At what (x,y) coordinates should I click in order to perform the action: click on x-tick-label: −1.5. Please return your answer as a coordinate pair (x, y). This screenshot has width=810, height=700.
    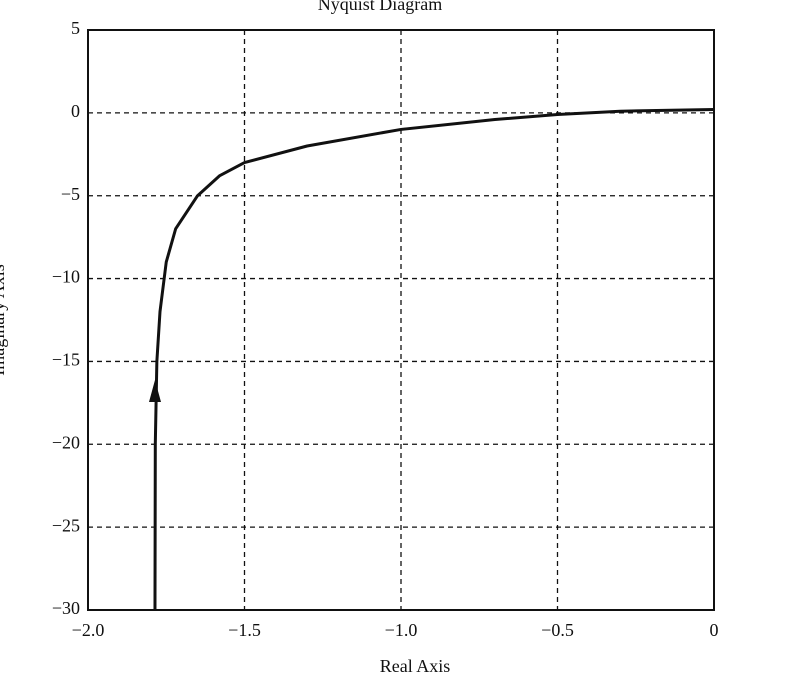
    Looking at the image, I should click on (244, 630).